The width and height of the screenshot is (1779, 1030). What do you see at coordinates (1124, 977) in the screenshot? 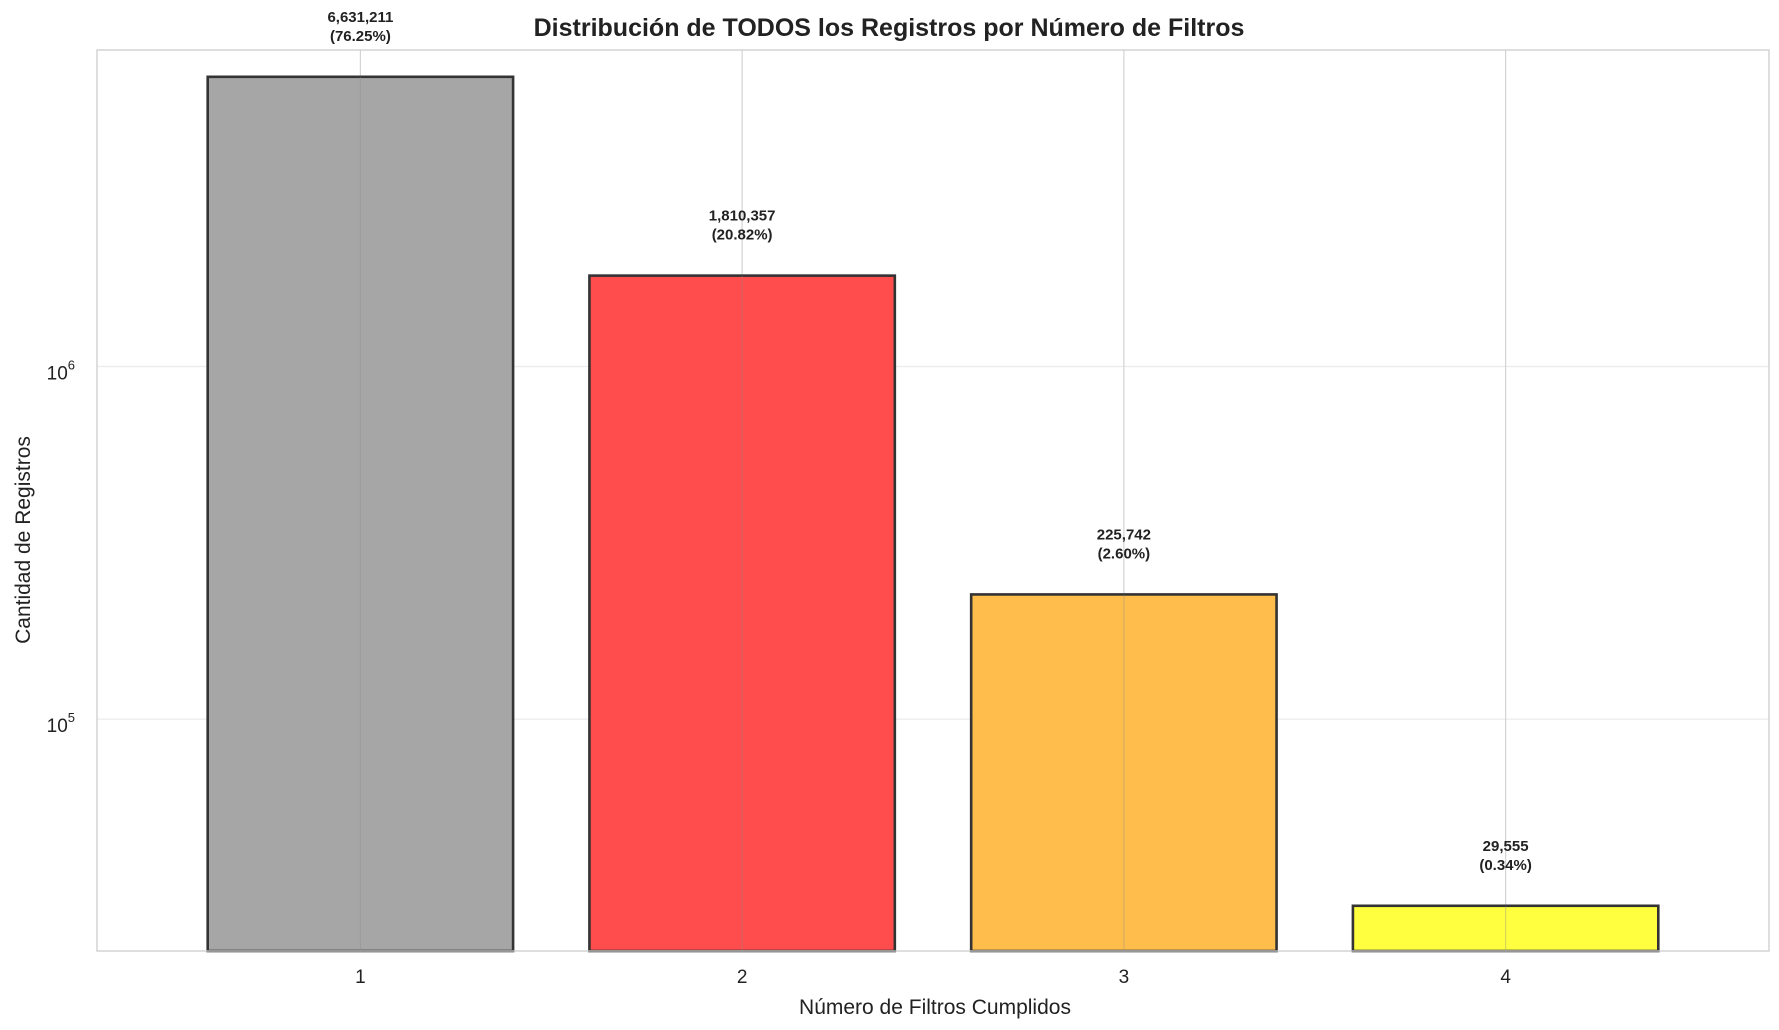
I see `x-tick-label: 3` at bounding box center [1124, 977].